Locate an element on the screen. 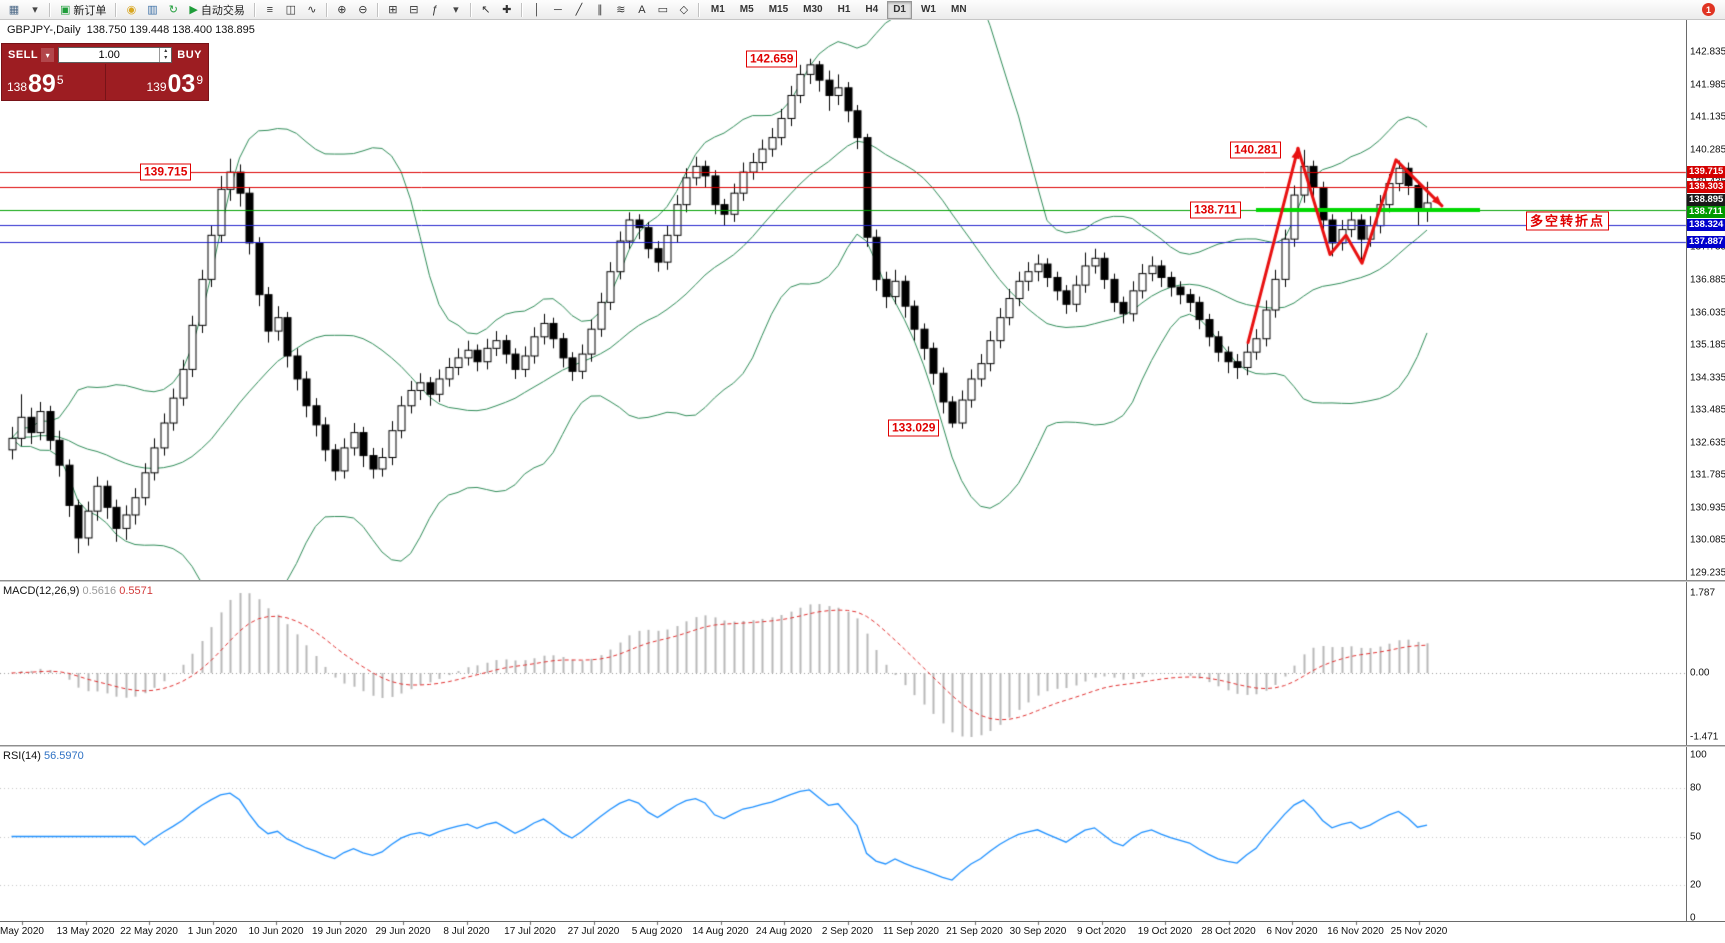 The height and width of the screenshot is (943, 1725). refresh-icon: ↻ is located at coordinates (173, 10).